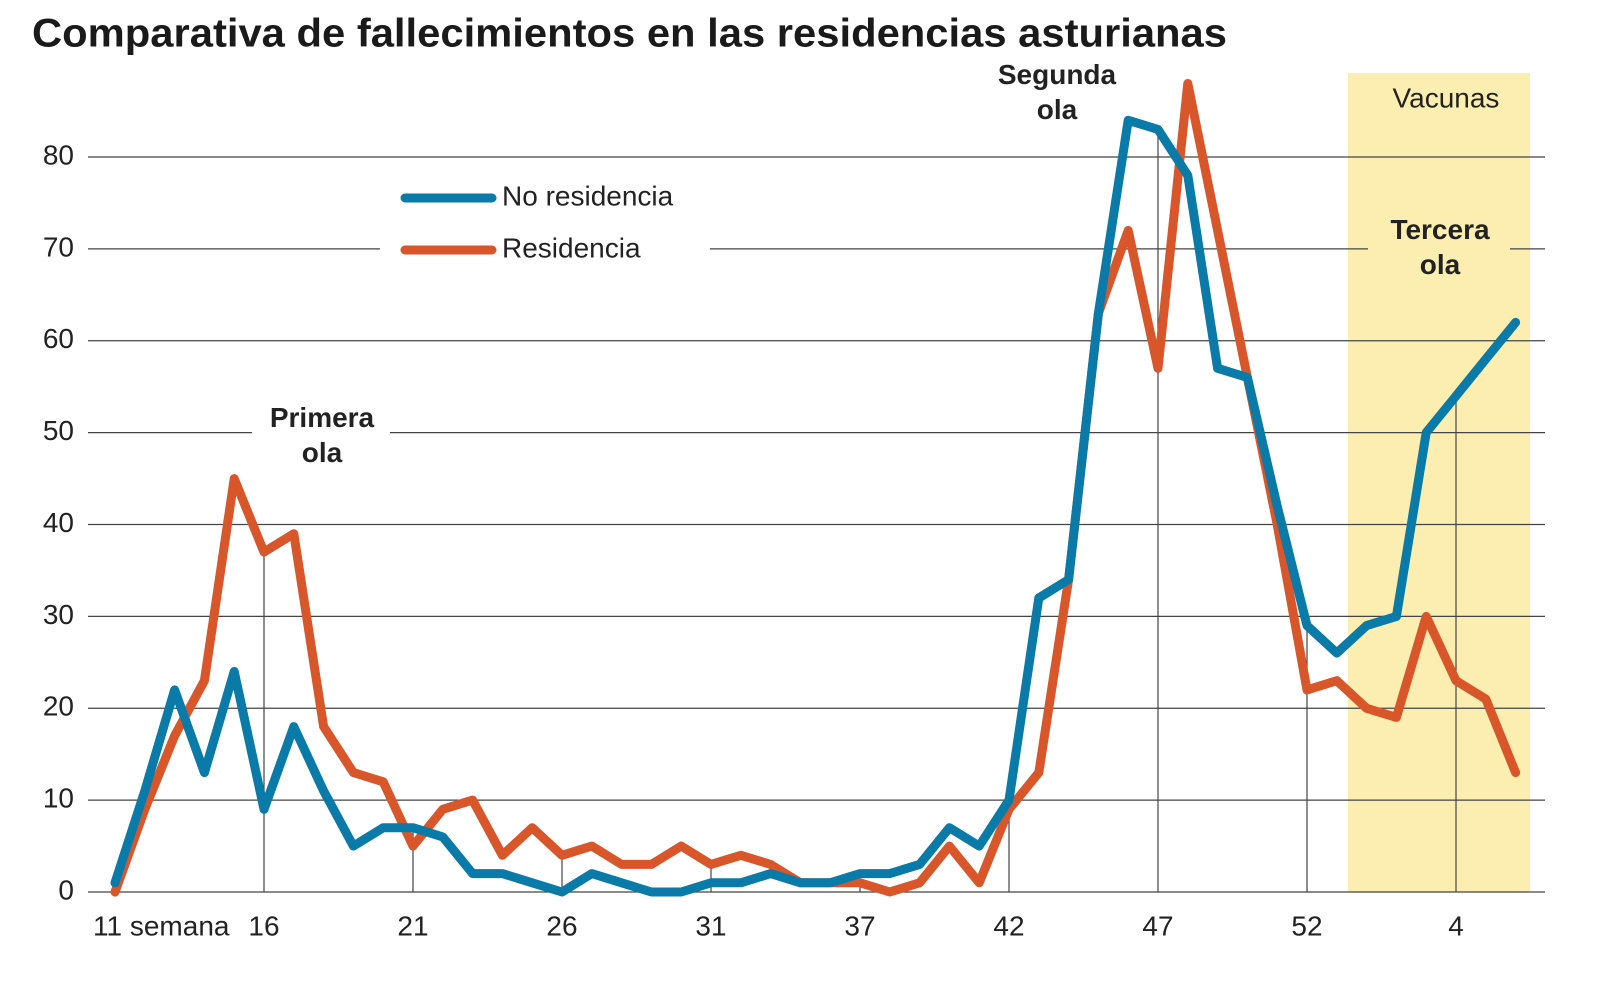 The image size is (1600, 997). I want to click on y-tick-label: 30, so click(58, 614).